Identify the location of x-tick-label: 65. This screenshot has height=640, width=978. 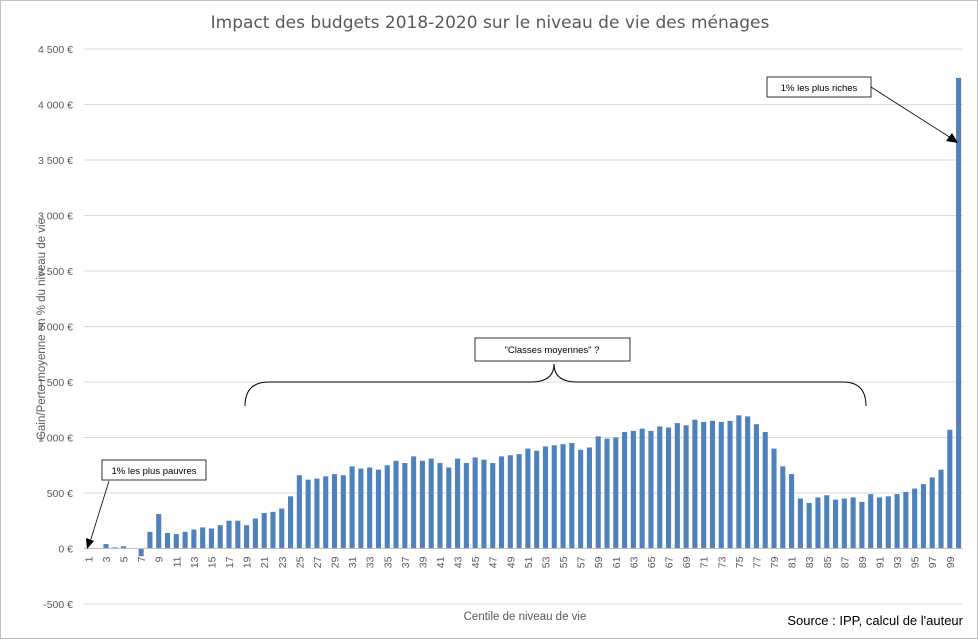
(652, 562).